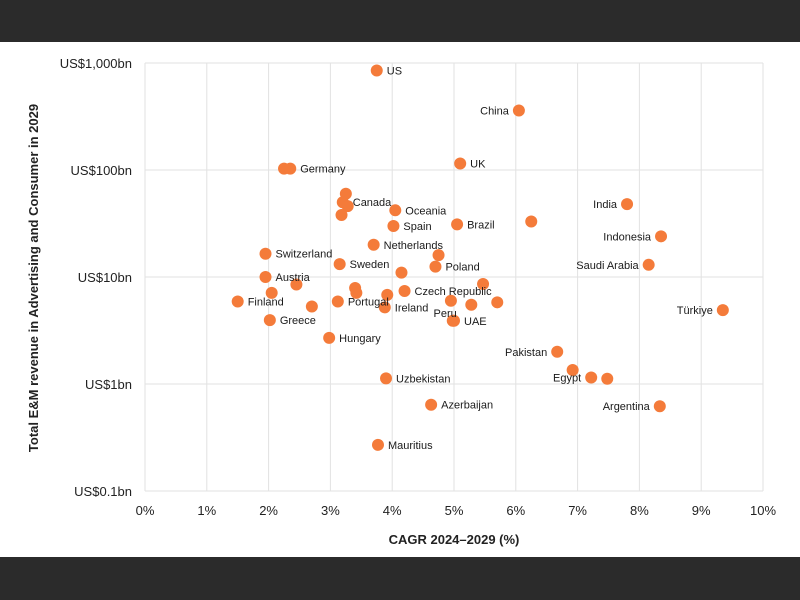 The image size is (800, 600). Describe the element at coordinates (462, 268) in the screenshot. I see `point-label: Poland` at that location.